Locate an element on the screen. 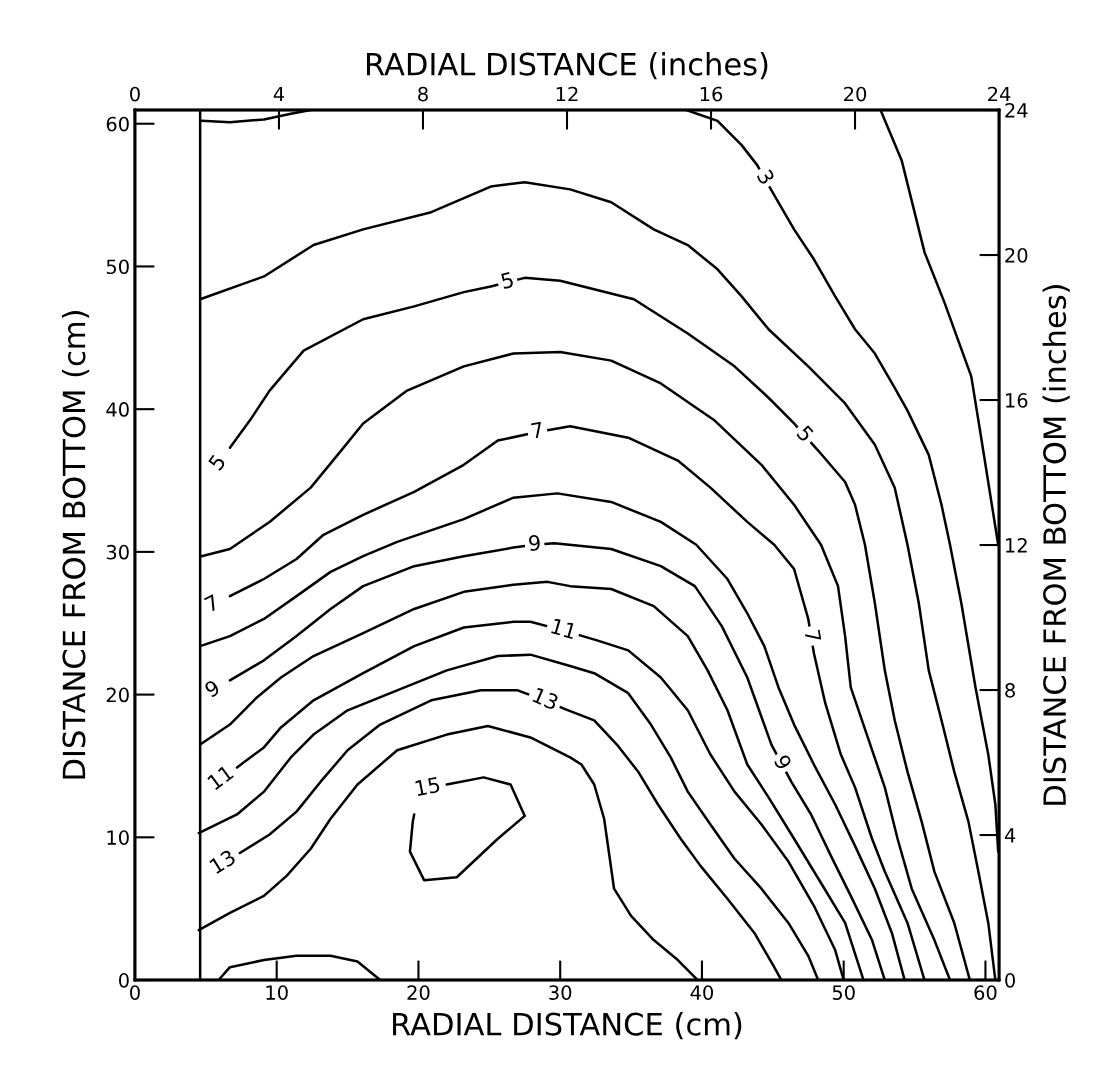 The image size is (1119, 1084). y2-tick-label: 8 is located at coordinates (1010, 690).